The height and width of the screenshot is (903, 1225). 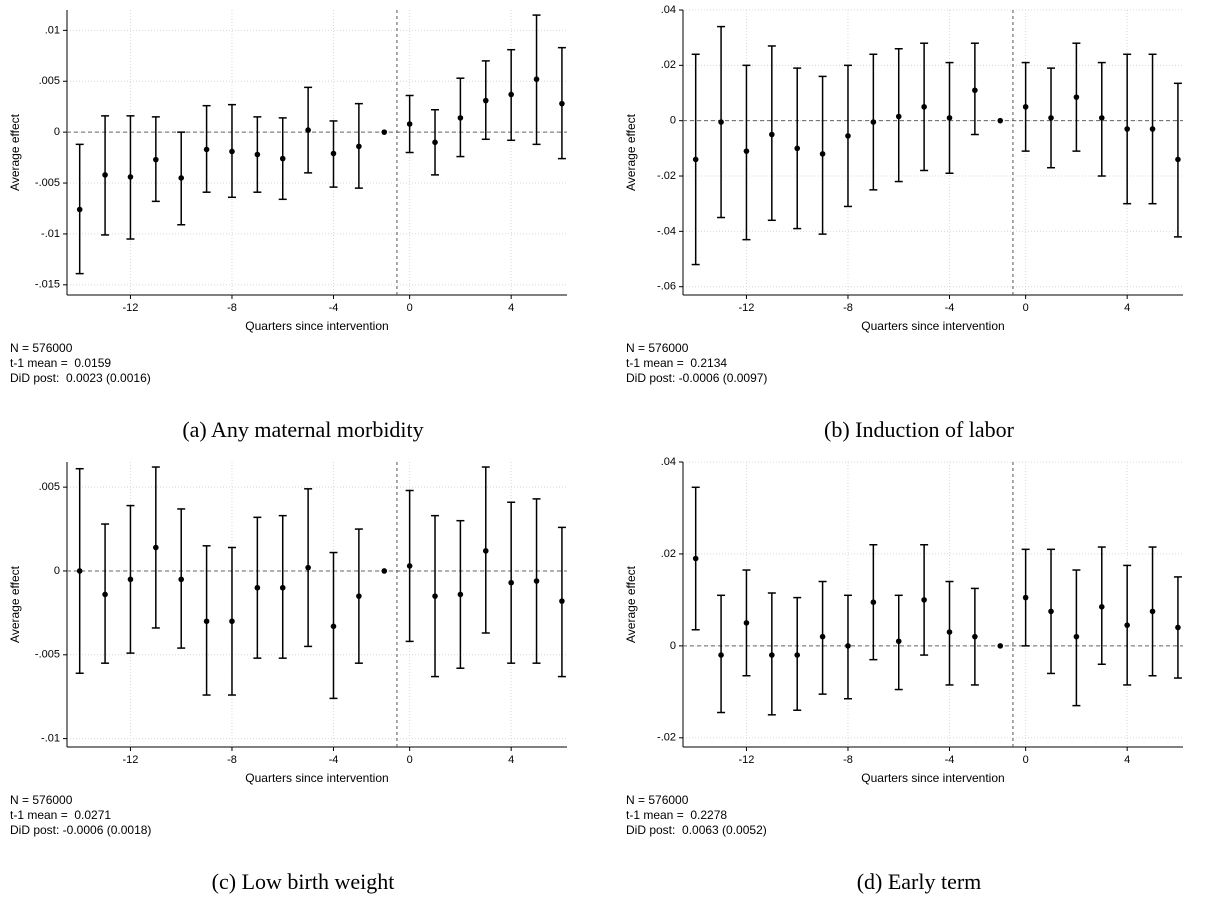 What do you see at coordinates (668, 462) in the screenshot?
I see `y-tick-label: .04` at bounding box center [668, 462].